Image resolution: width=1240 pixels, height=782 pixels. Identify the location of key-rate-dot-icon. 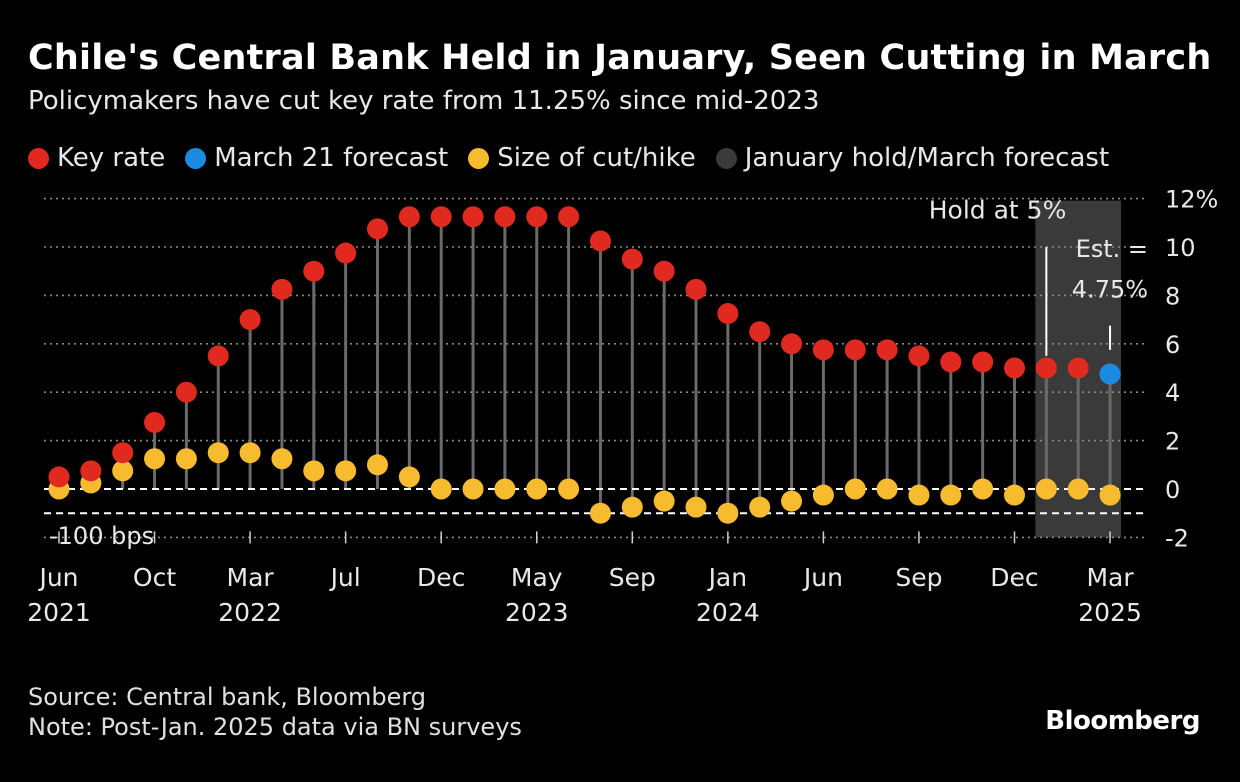
(38, 158).